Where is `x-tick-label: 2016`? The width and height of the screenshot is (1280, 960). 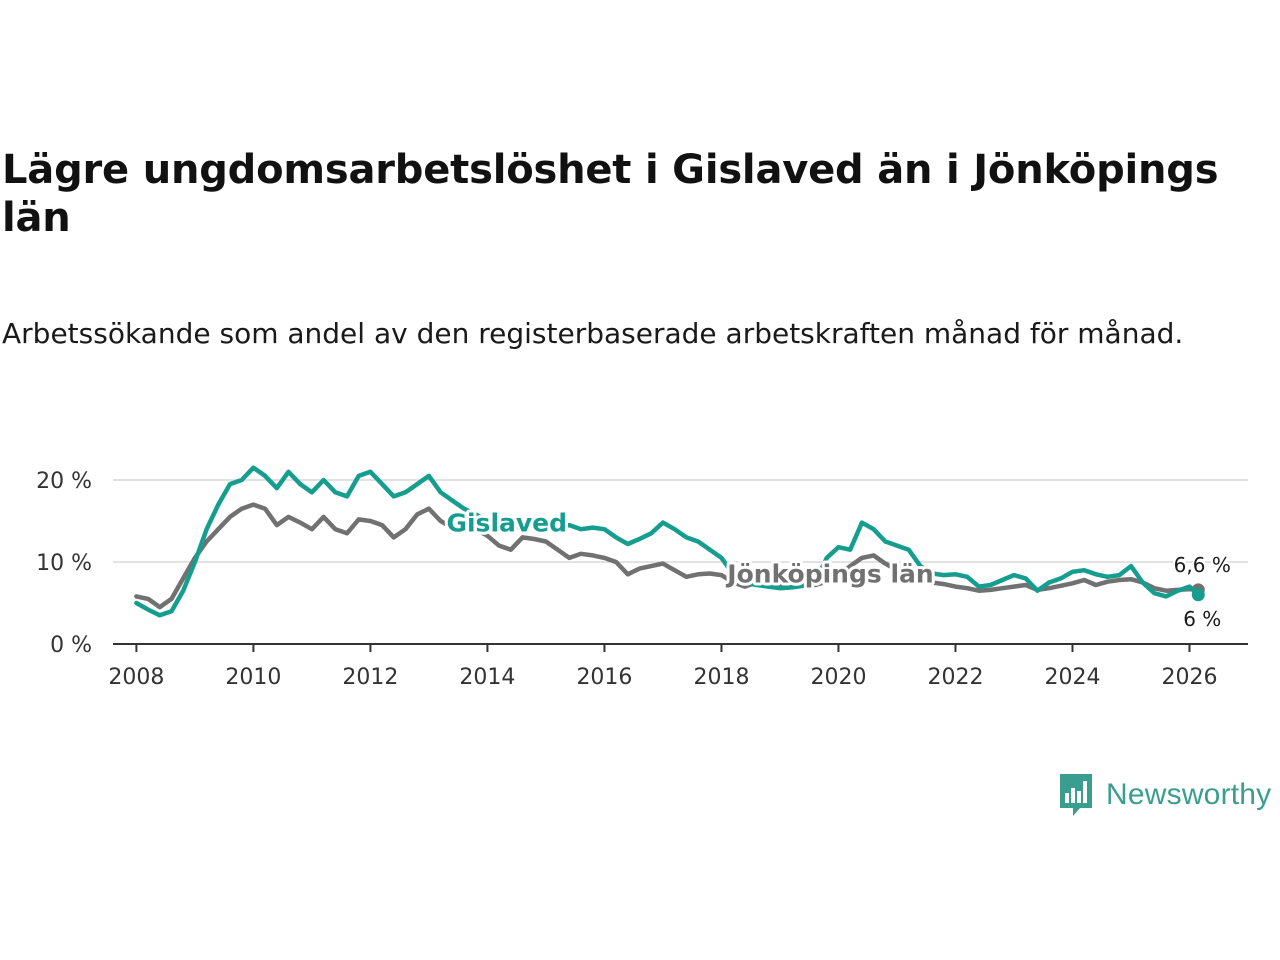
x-tick-label: 2016 is located at coordinates (604, 677).